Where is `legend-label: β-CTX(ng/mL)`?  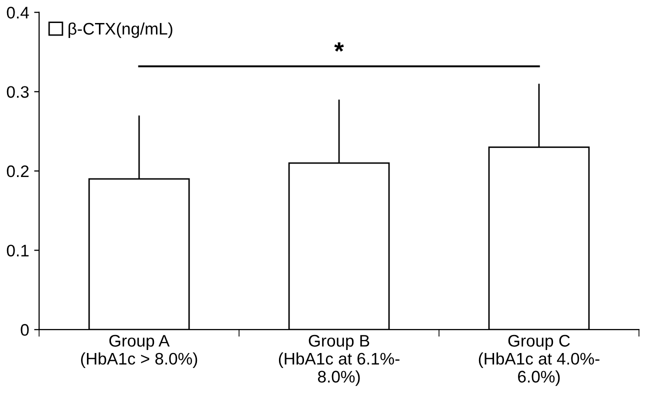 legend-label: β-CTX(ng/mL) is located at coordinates (120, 30).